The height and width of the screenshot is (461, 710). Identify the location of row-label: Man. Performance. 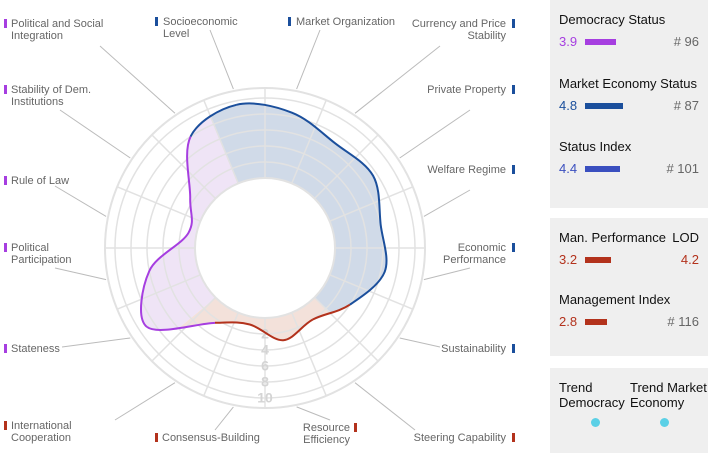
(612, 237).